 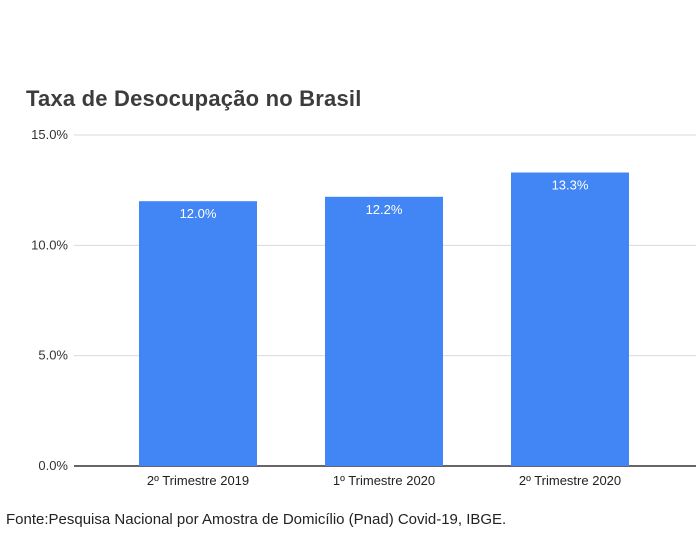 I want to click on y-tick-label: 5.0%, so click(x=53, y=355).